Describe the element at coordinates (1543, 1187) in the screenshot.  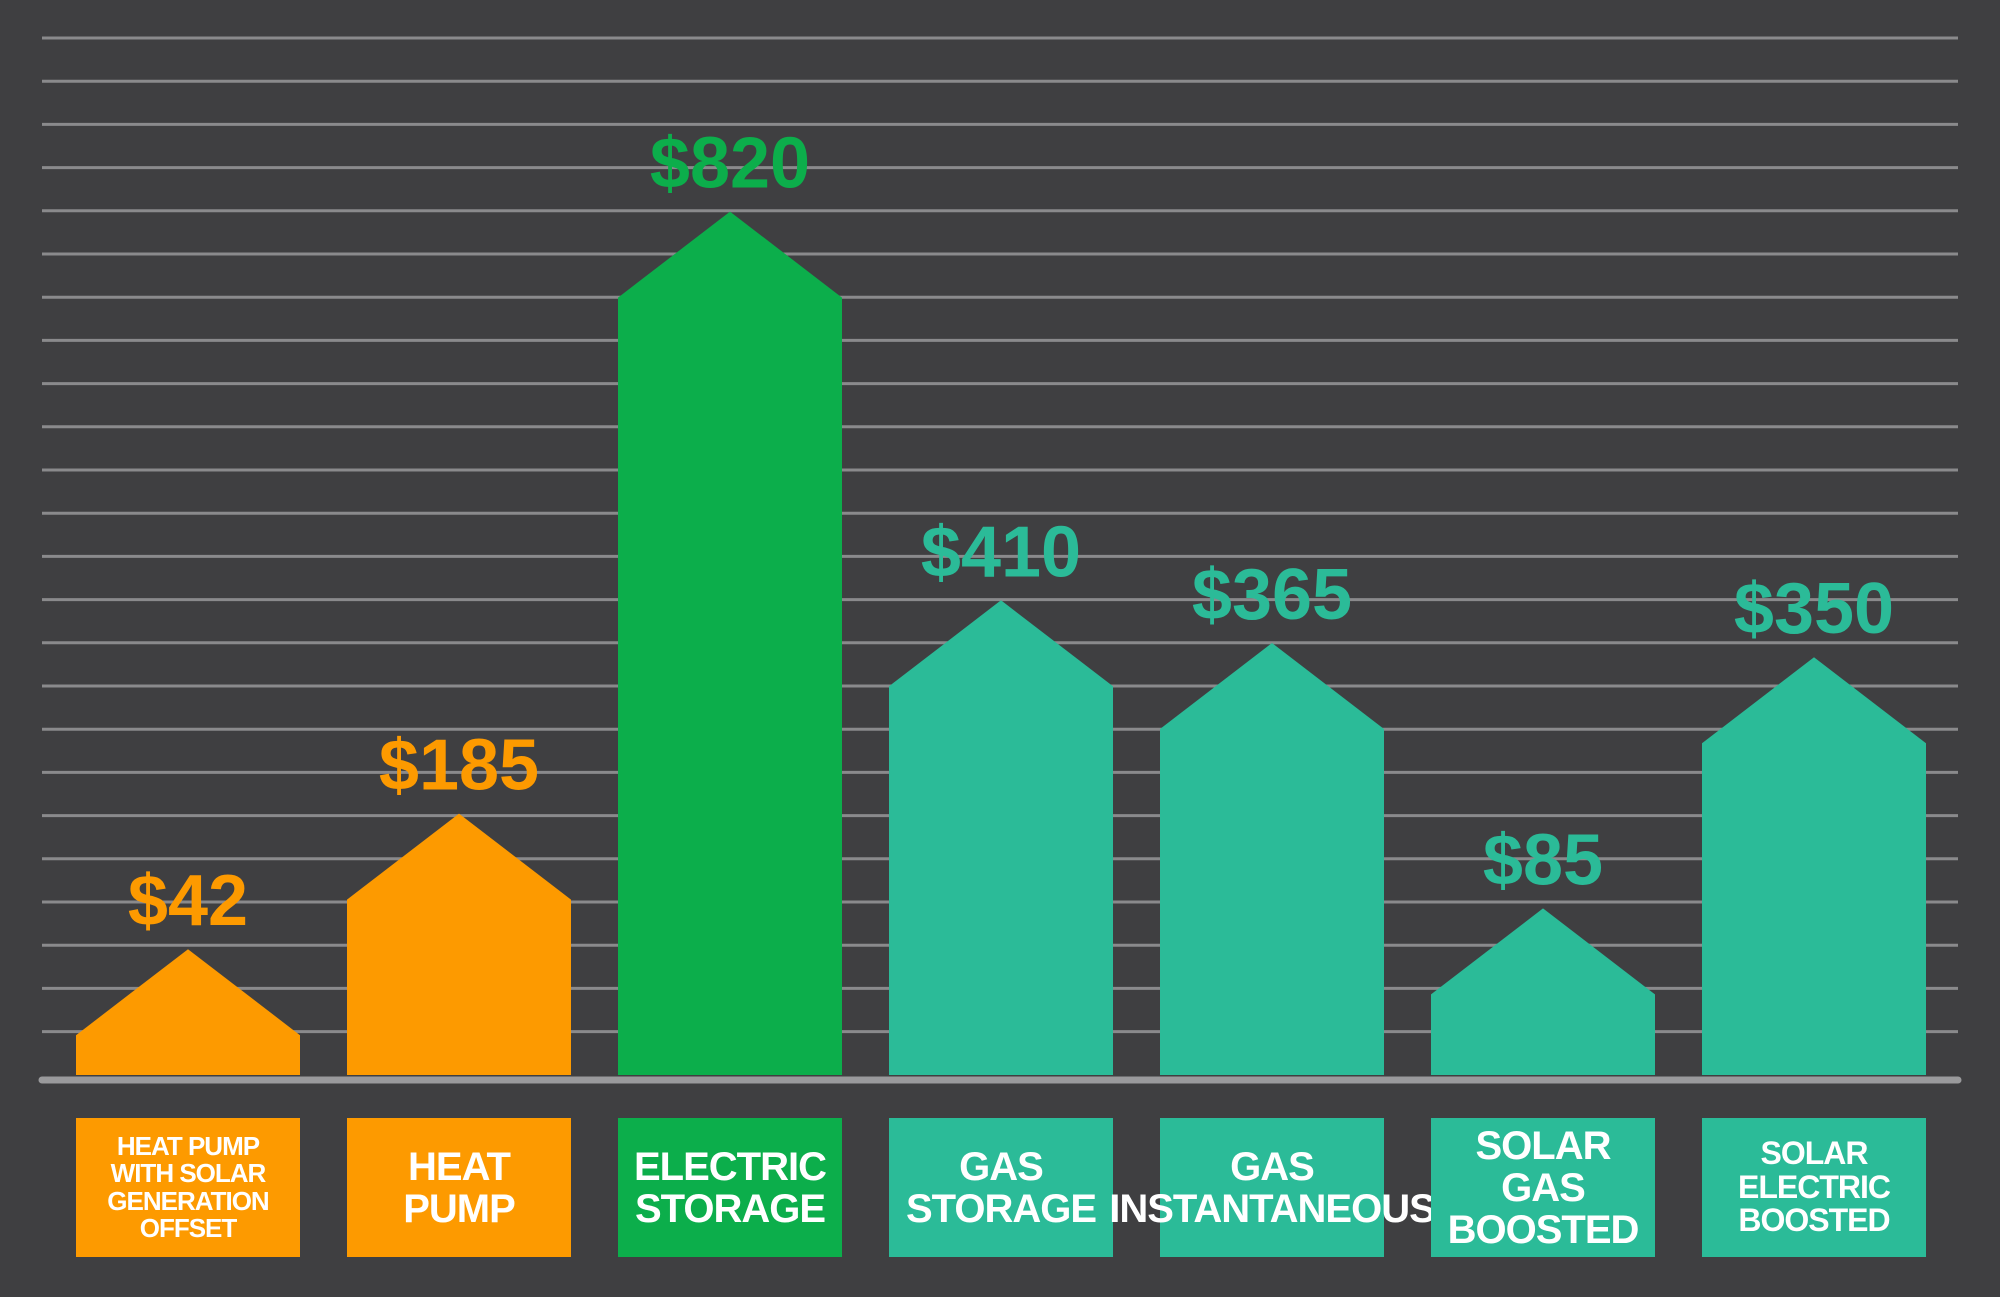
I see `category-label-6: SOLAR GAS BOOSTED` at that location.